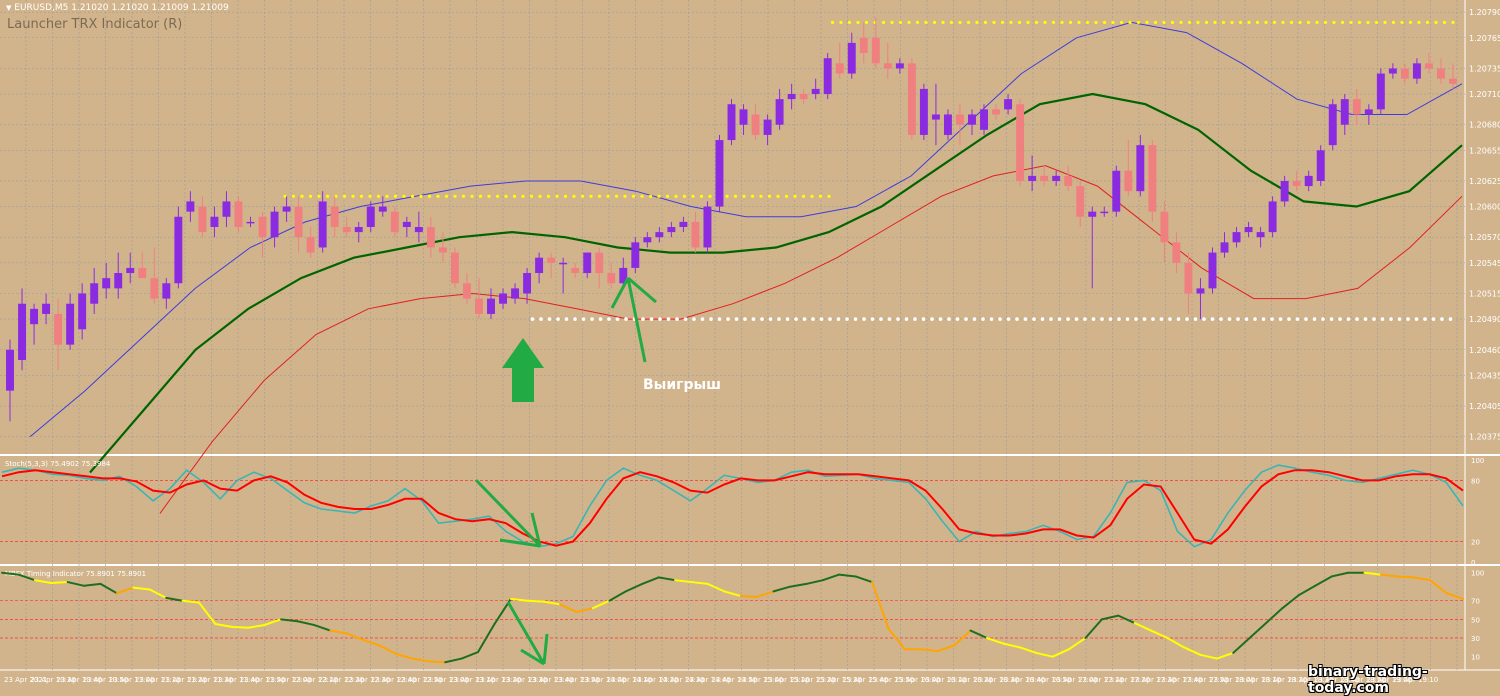 This screenshot has height=696, width=1500. Describe the element at coordinates (1484, 406) in the screenshot. I see `price-tick-label: 1.20405` at that location.